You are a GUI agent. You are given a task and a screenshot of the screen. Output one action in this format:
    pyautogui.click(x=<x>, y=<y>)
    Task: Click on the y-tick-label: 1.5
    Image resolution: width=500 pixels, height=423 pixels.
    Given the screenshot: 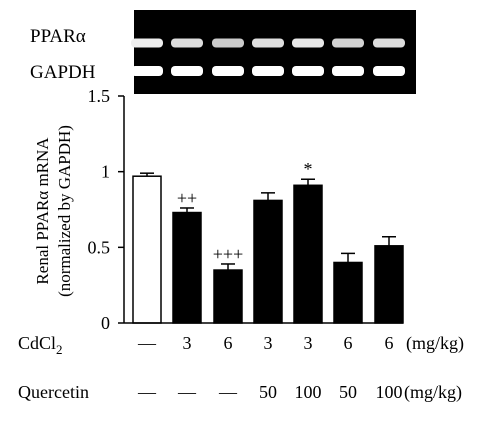 What is the action you would take?
    pyautogui.click(x=99, y=96)
    